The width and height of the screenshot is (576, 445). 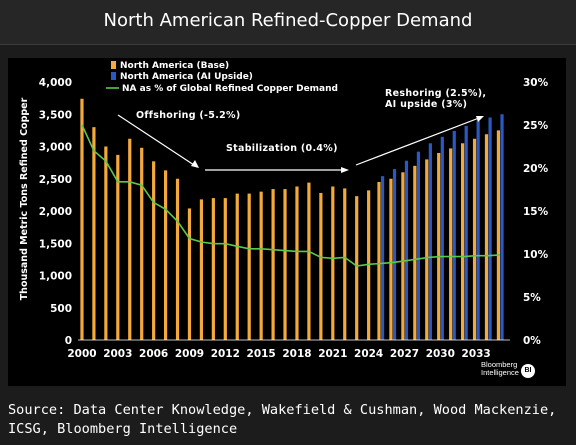 What do you see at coordinates (113, 65) in the screenshot?
I see `legend-swatch-base` at bounding box center [113, 65].